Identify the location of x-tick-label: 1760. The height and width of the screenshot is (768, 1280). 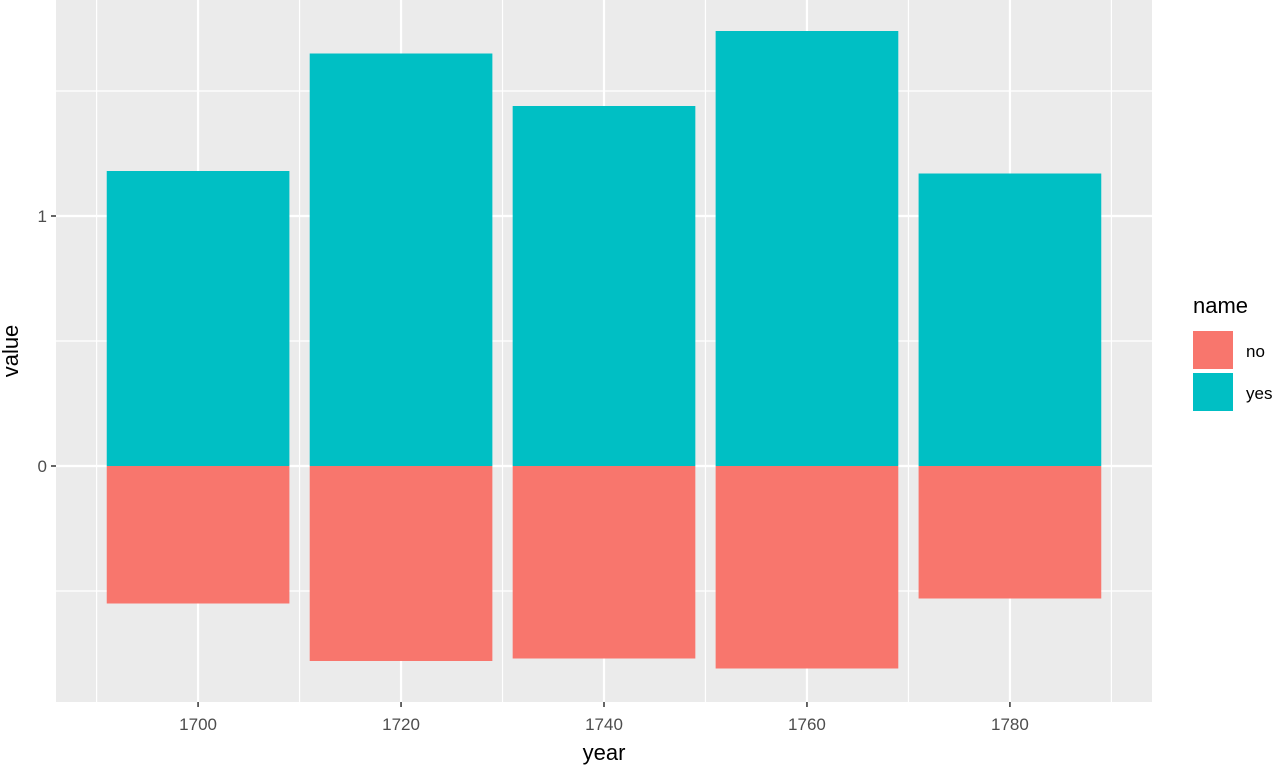
(807, 724).